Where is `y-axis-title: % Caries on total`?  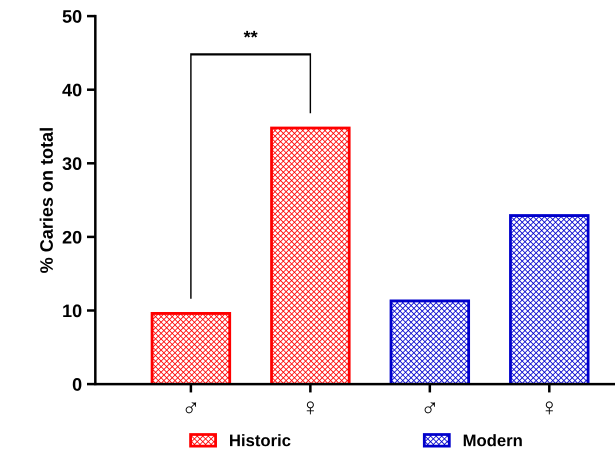 y-axis-title: % Caries on total is located at coordinates (46, 200).